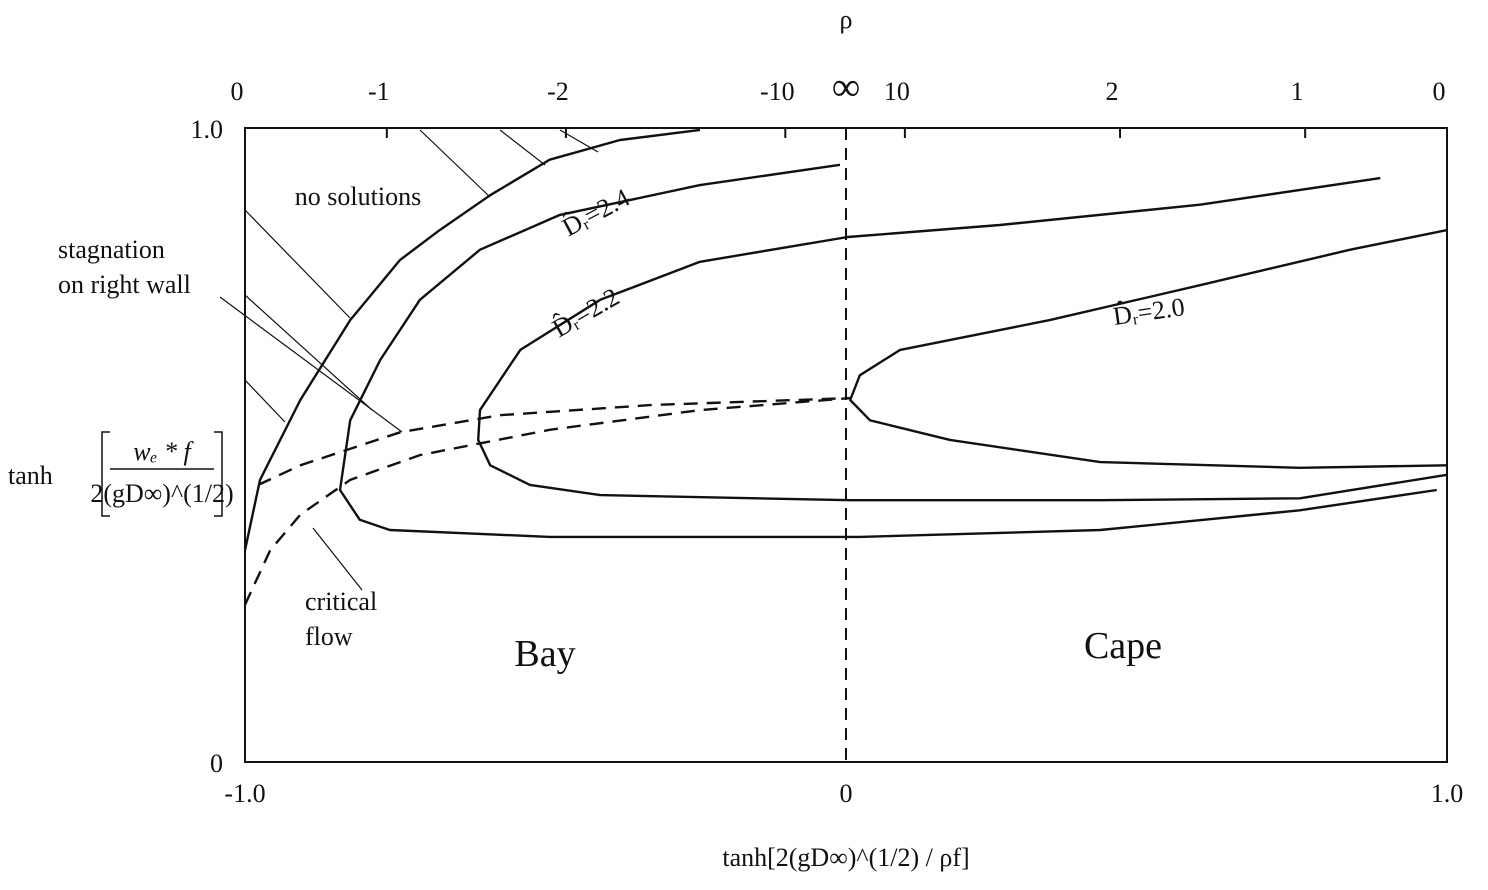 The width and height of the screenshot is (1488, 890). Describe the element at coordinates (846, 793) in the screenshot. I see `x-tick-label: 0` at that location.